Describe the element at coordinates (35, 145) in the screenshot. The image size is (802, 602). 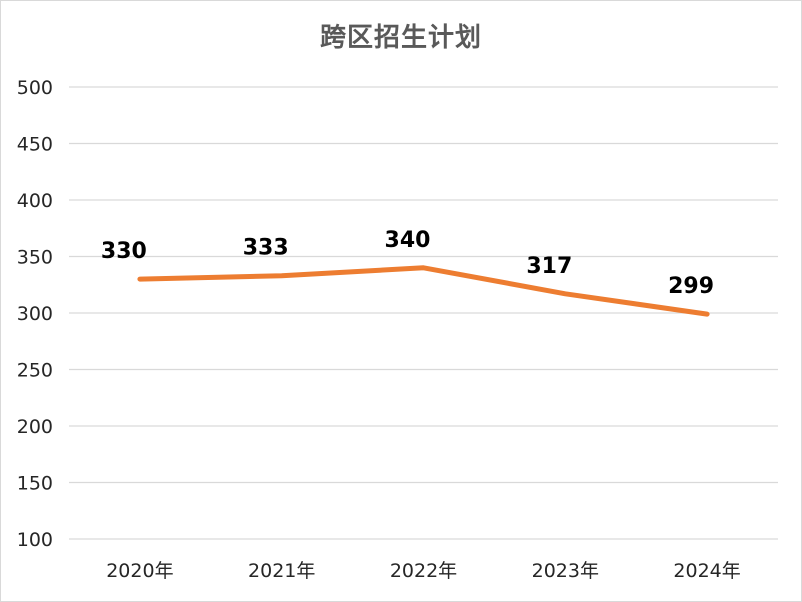
I see `y-tick-label: 450` at that location.